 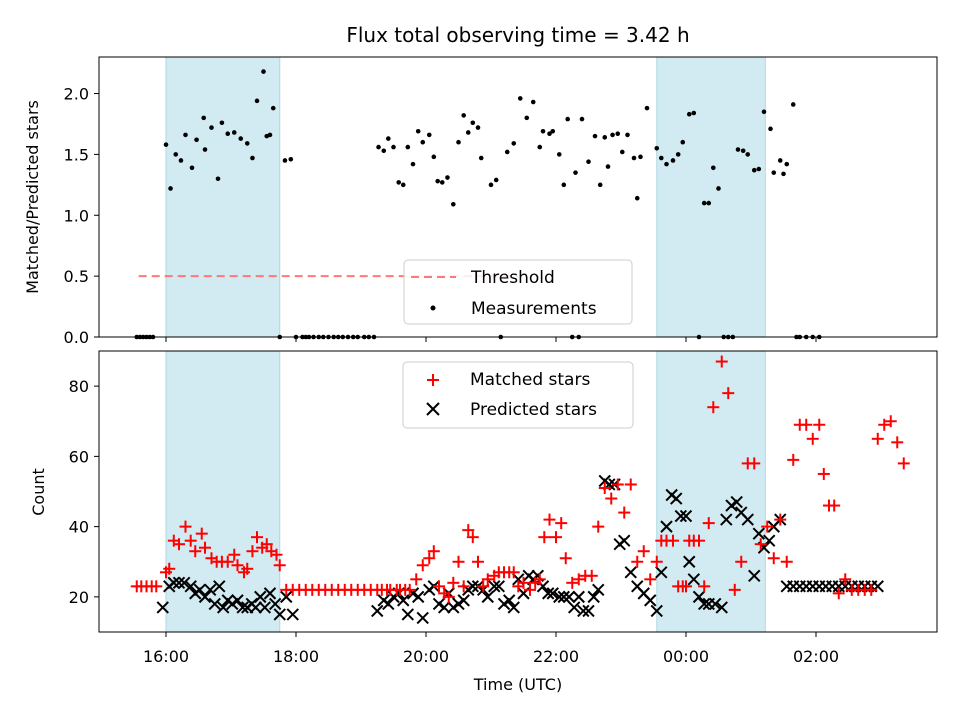 I want to click on legend-matched-swatch, so click(x=433, y=380).